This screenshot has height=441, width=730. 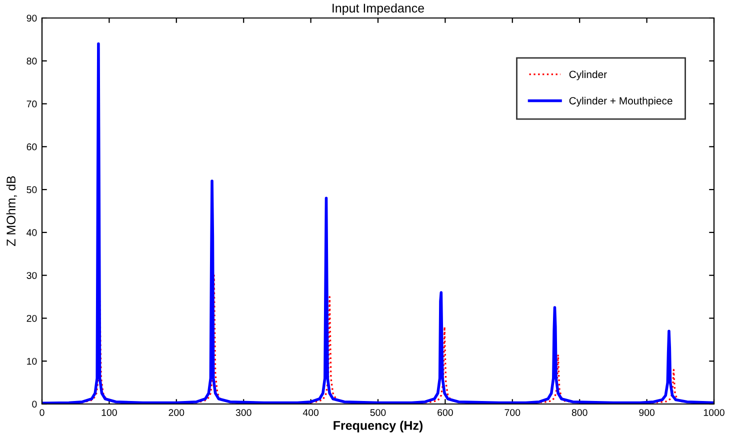 What do you see at coordinates (244, 412) in the screenshot?
I see `x-tick-label: 300` at bounding box center [244, 412].